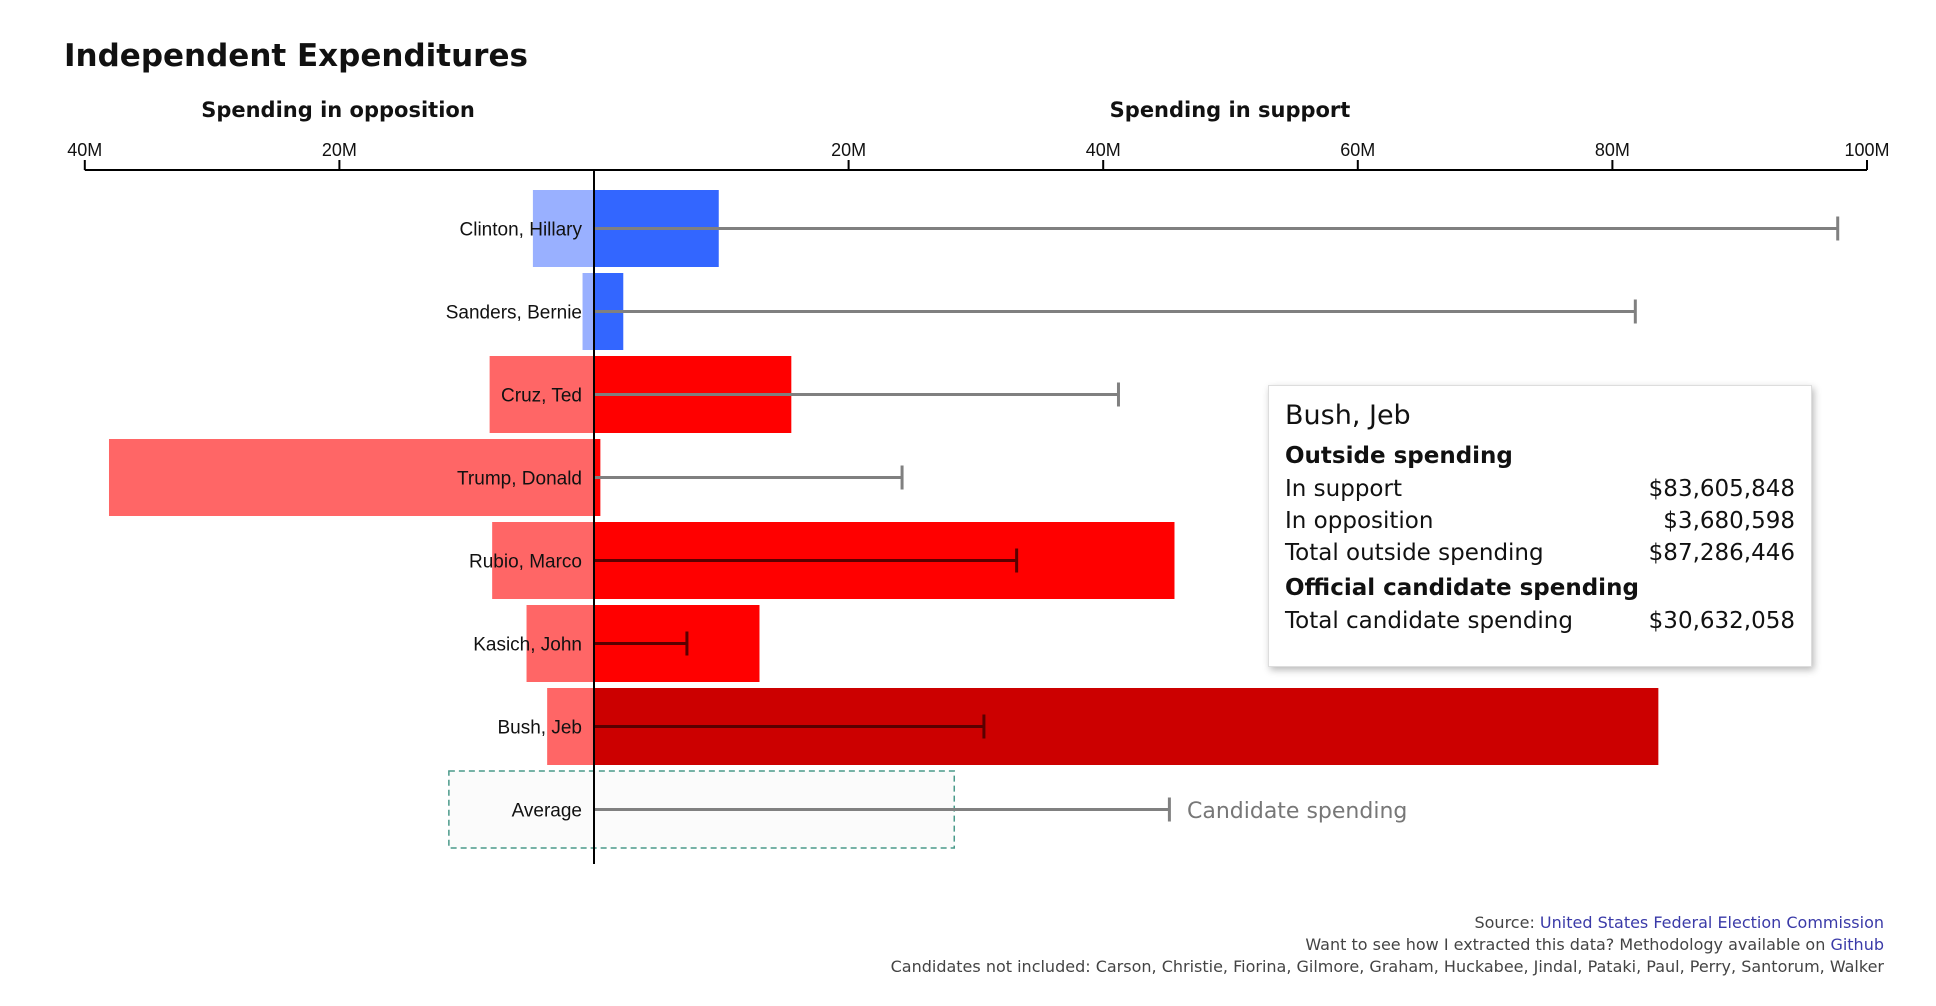 This screenshot has height=1006, width=1936. What do you see at coordinates (1540, 521) in the screenshot?
I see `tooltip-row-opposition: In opposition $3,680,598` at bounding box center [1540, 521].